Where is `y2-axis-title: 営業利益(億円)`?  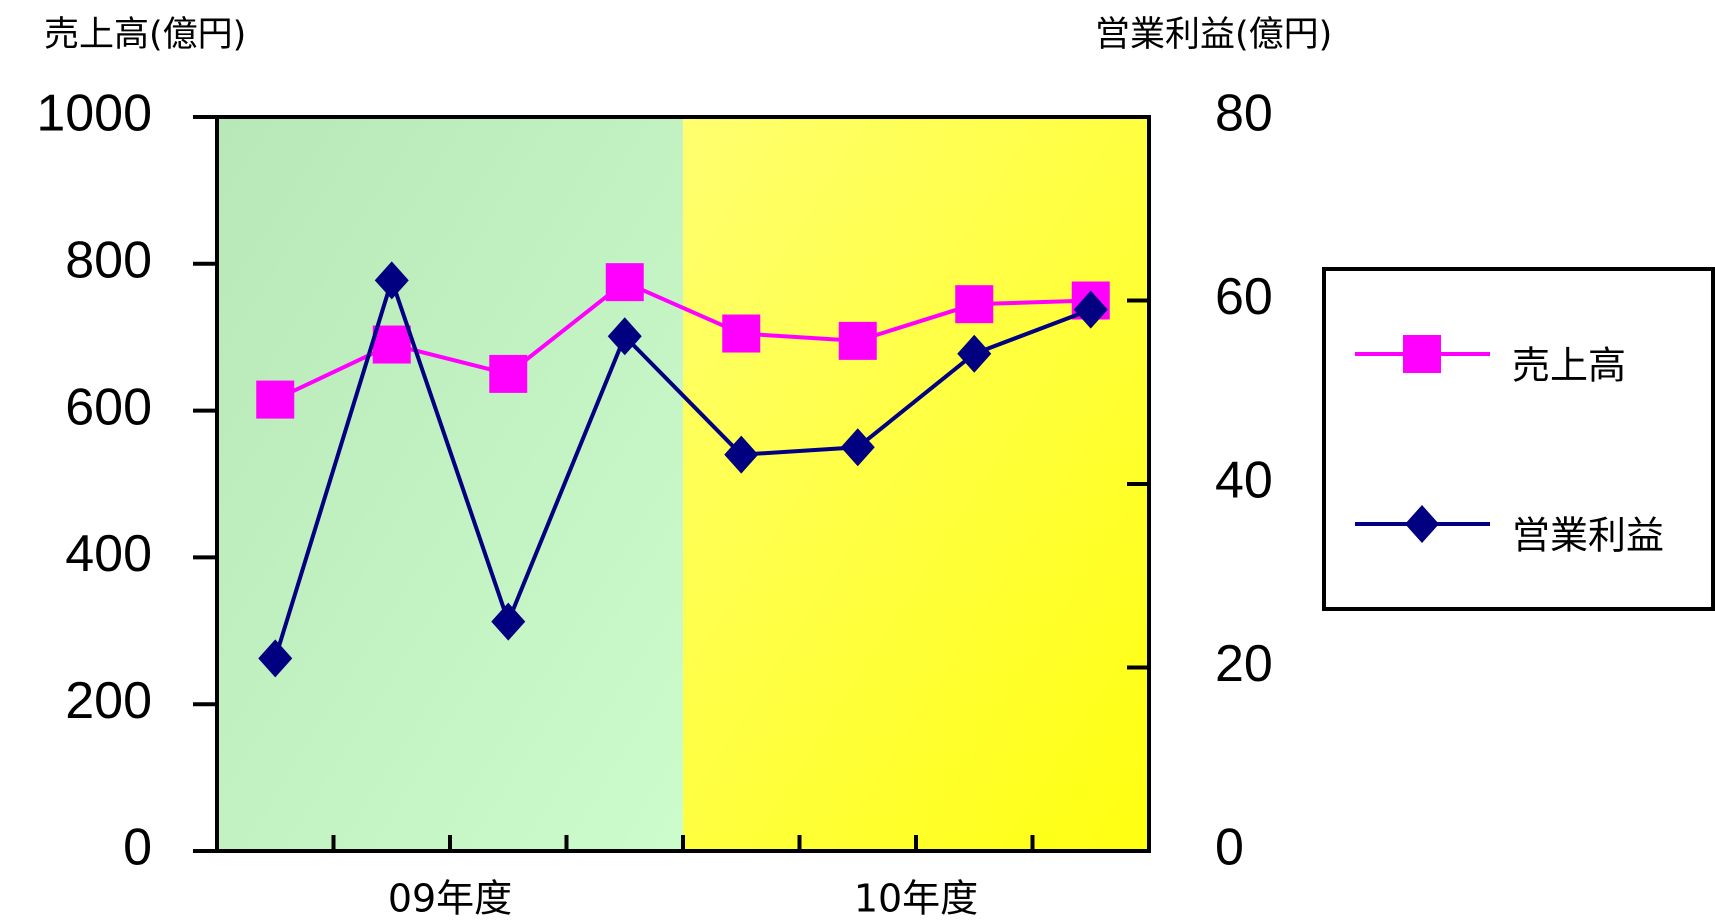 y2-axis-title: 営業利益(億円) is located at coordinates (1213, 35).